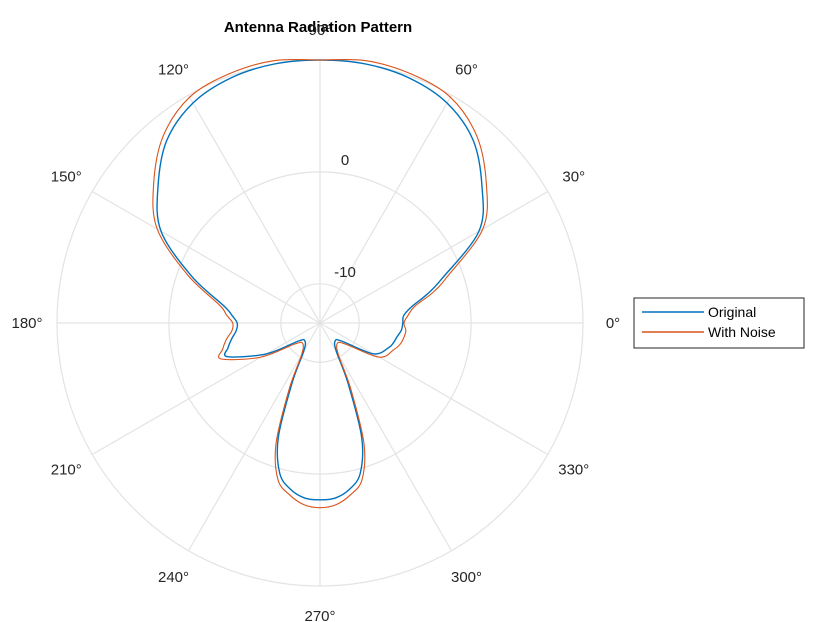 This screenshot has height=622, width=827. Describe the element at coordinates (345, 160) in the screenshot. I see `r-tick-label: 0` at that location.